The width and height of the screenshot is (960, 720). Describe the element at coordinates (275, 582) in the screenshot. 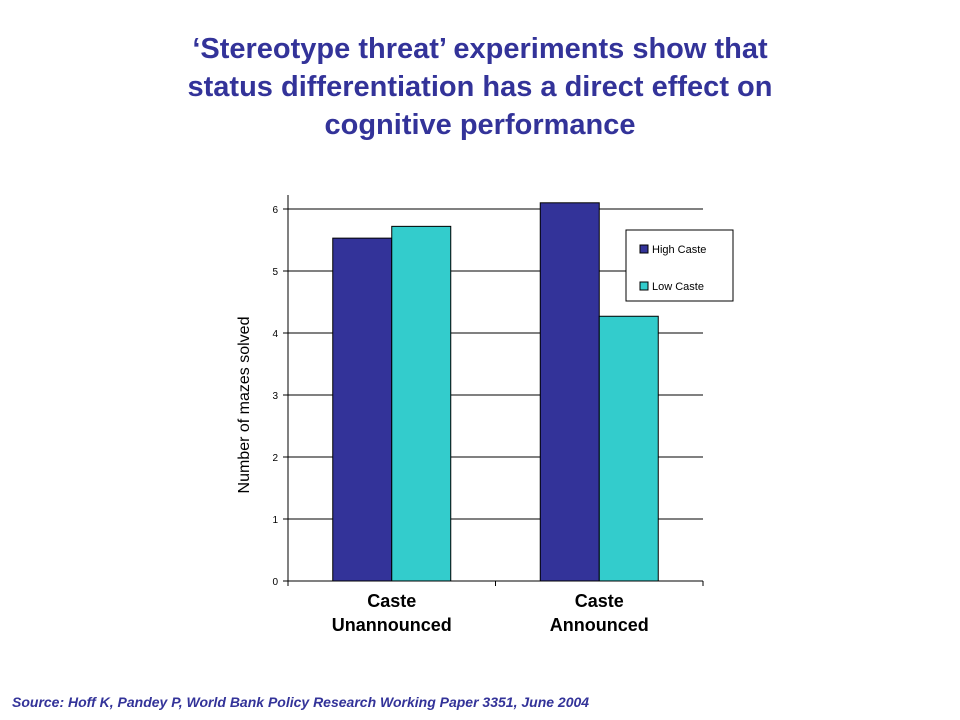

I see `y-tick-label: 0` at that location.